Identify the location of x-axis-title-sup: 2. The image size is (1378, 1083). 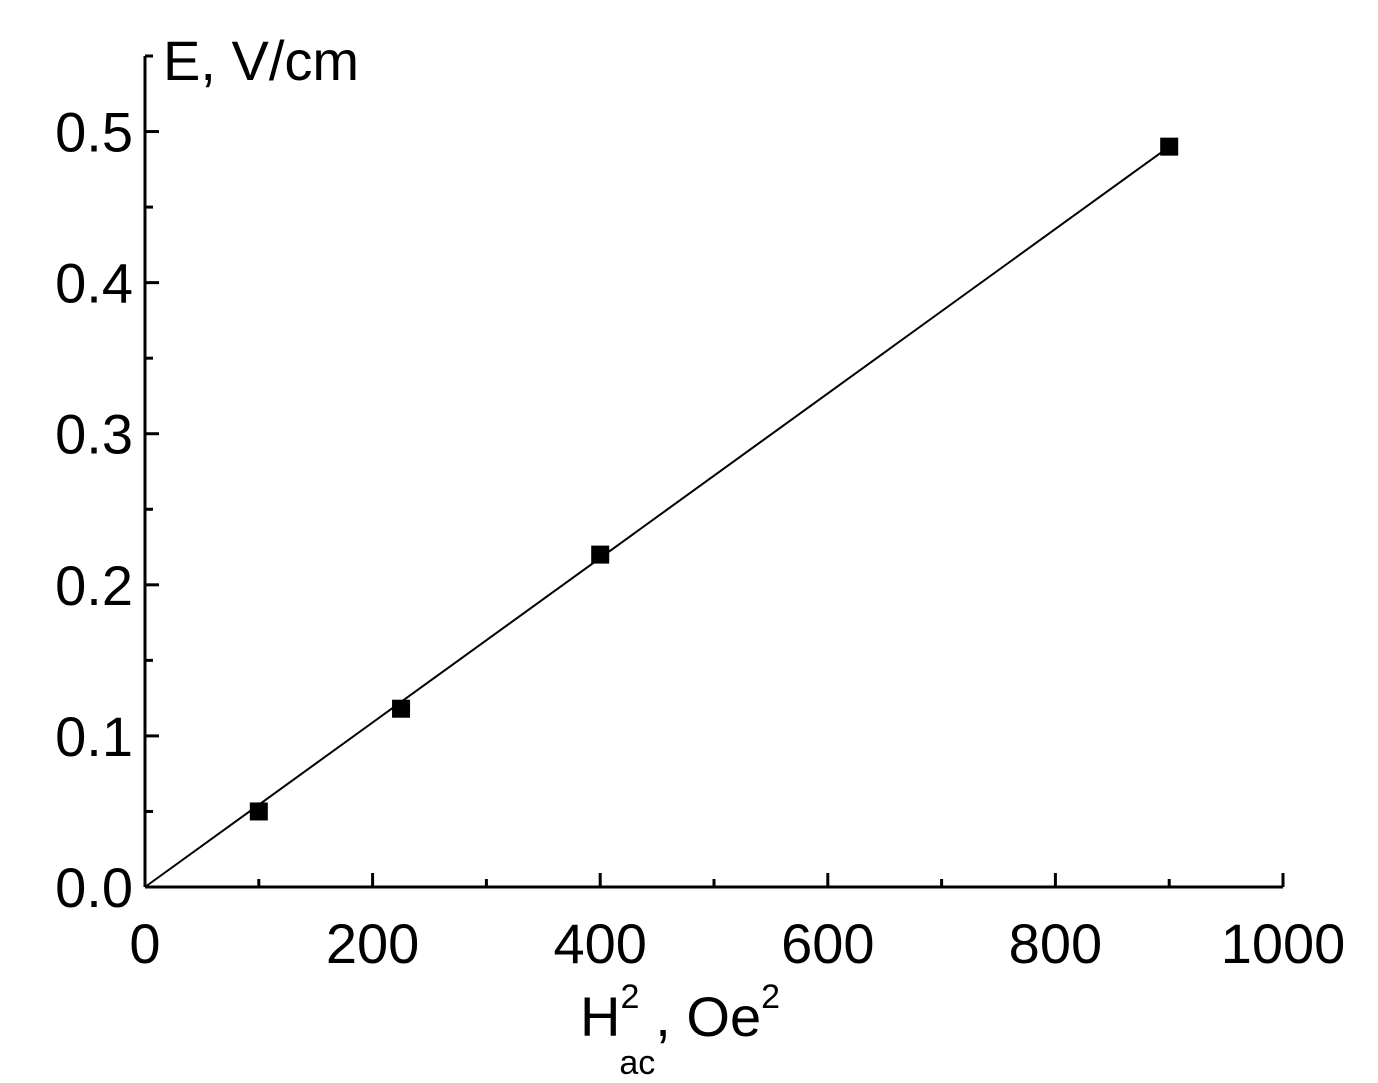
(629, 997).